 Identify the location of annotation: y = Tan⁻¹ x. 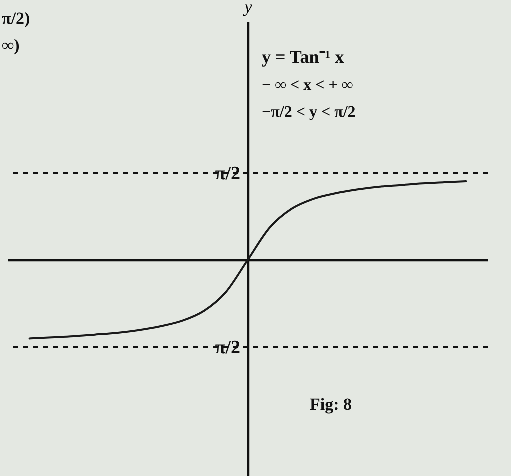
(303, 57).